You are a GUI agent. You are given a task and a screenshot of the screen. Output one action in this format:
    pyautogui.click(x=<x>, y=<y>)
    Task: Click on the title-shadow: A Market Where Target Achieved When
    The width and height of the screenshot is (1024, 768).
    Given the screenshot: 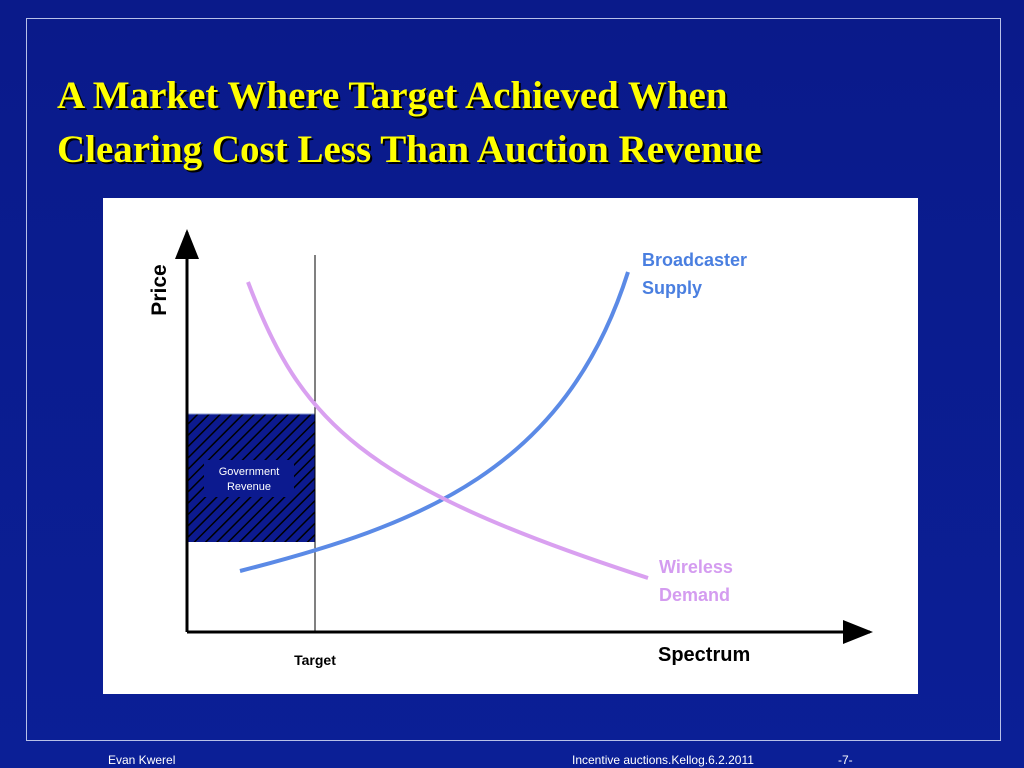 What is the action you would take?
    pyautogui.click(x=394, y=97)
    